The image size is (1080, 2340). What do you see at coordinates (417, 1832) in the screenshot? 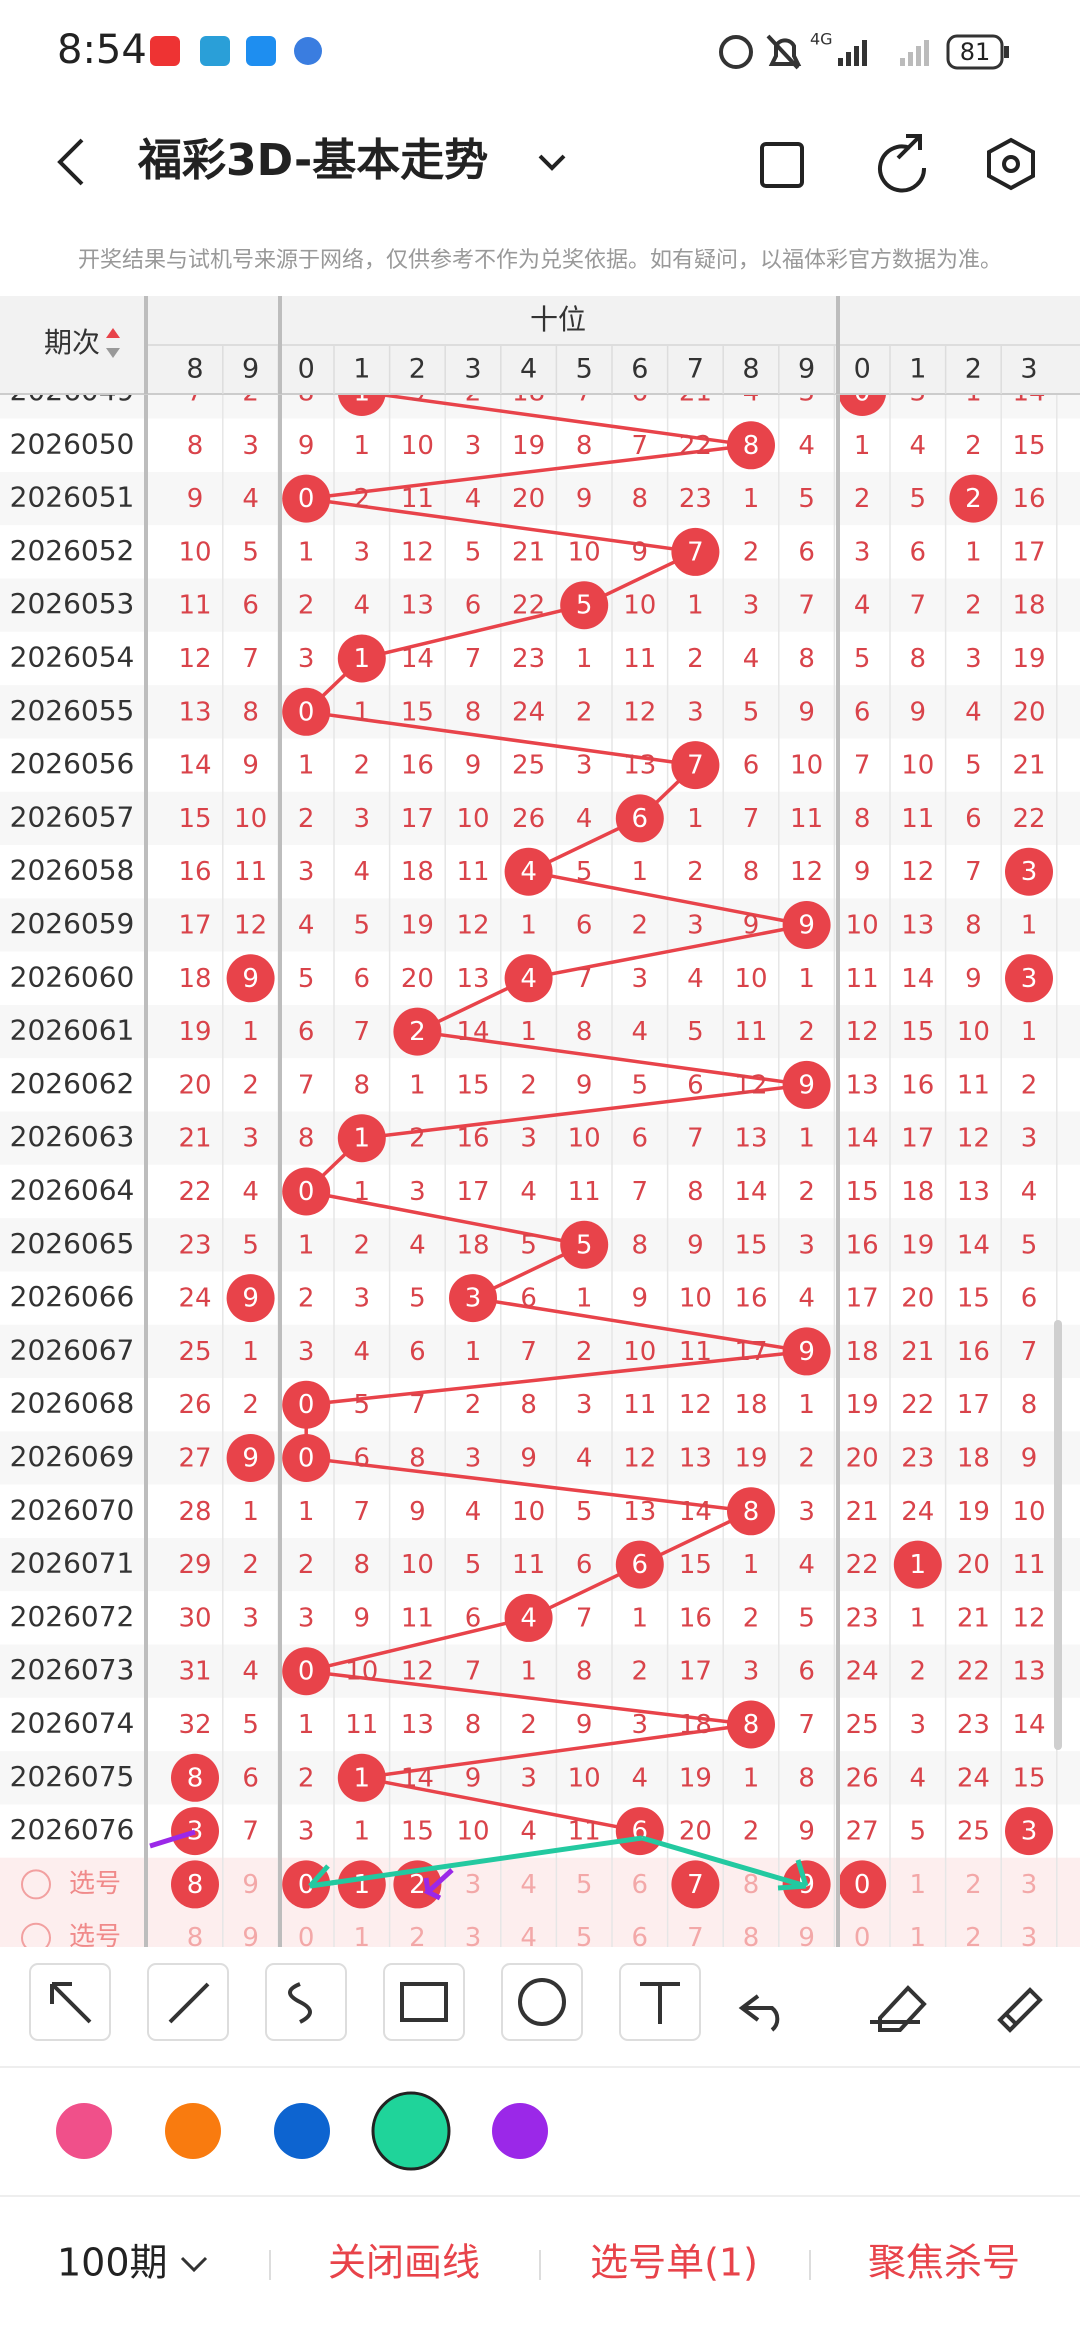
I see `cell-number: 15` at bounding box center [417, 1832].